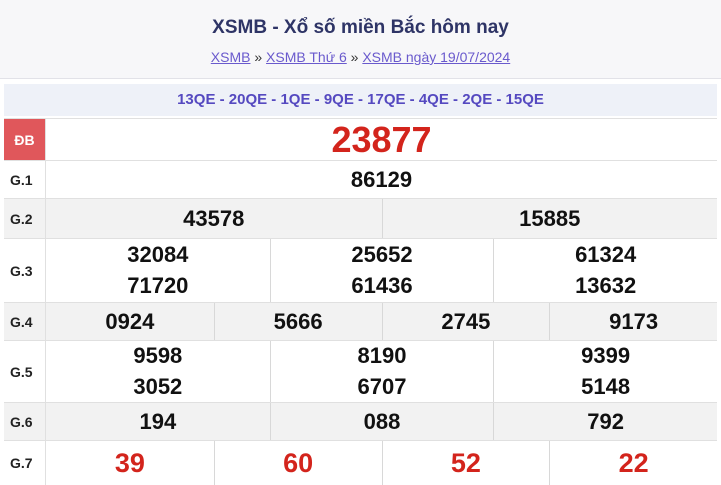  What do you see at coordinates (381, 179) in the screenshot?
I see `prize-number: 86129` at bounding box center [381, 179].